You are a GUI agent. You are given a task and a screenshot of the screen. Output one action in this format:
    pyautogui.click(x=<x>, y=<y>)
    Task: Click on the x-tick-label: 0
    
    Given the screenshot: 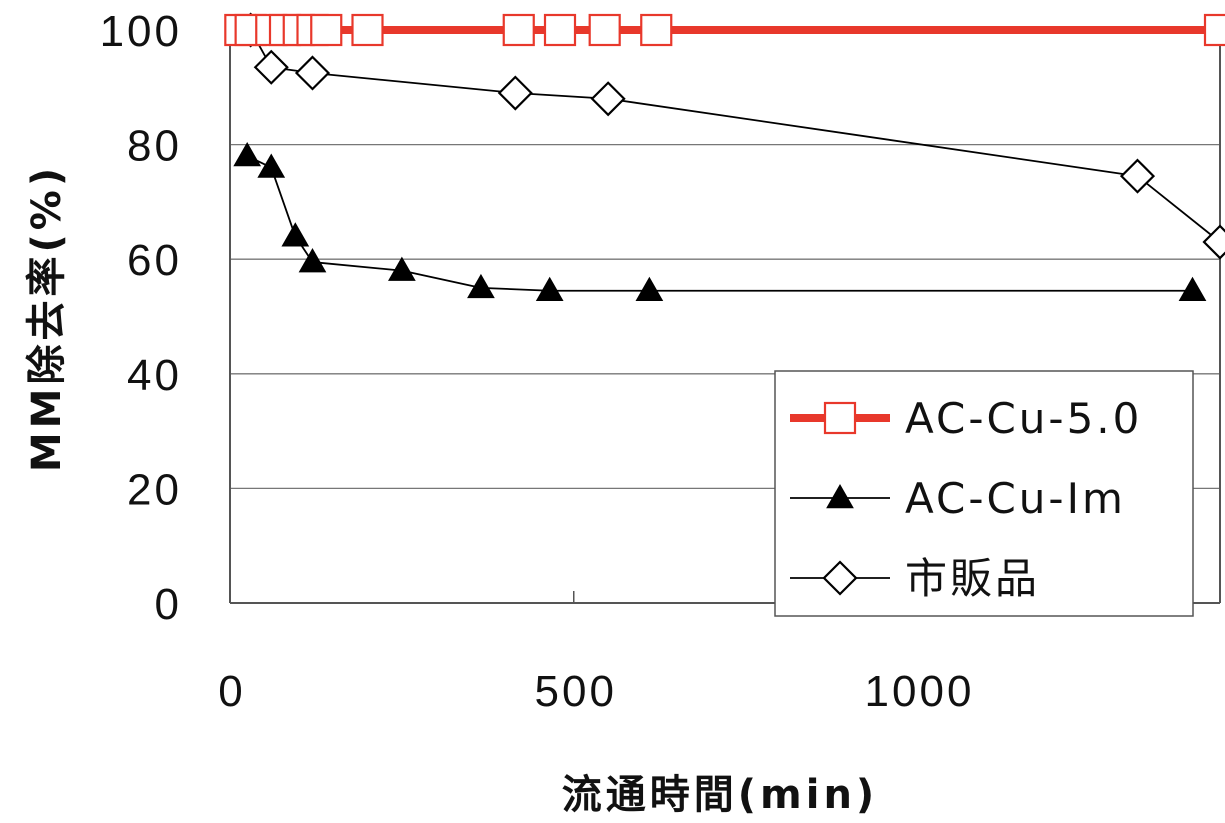 What is the action you would take?
    pyautogui.click(x=231, y=691)
    